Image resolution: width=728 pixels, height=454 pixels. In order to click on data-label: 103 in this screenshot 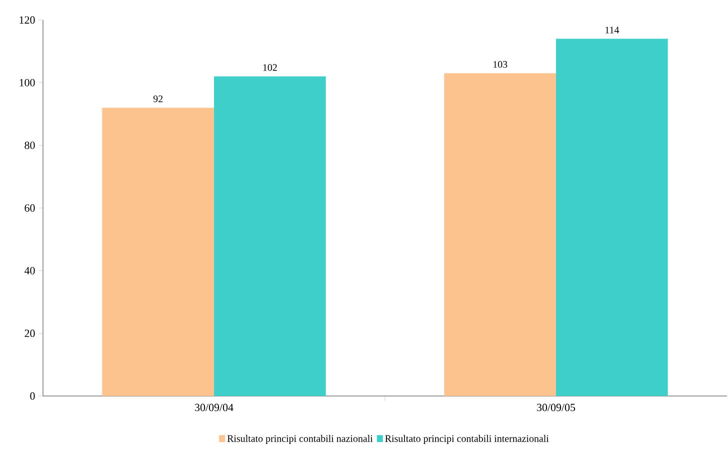, I will do `click(500, 64)`.